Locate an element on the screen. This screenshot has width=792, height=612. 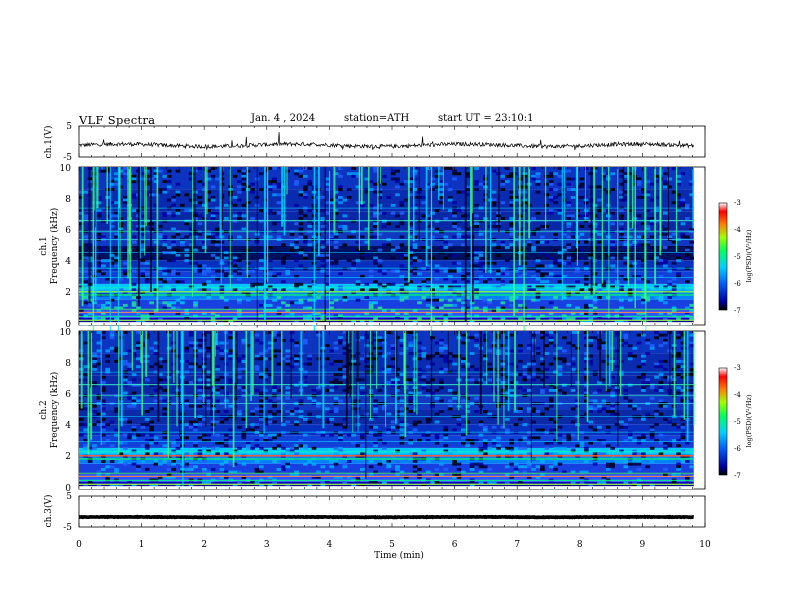
transmitter-line is located at coordinates (386, 320).